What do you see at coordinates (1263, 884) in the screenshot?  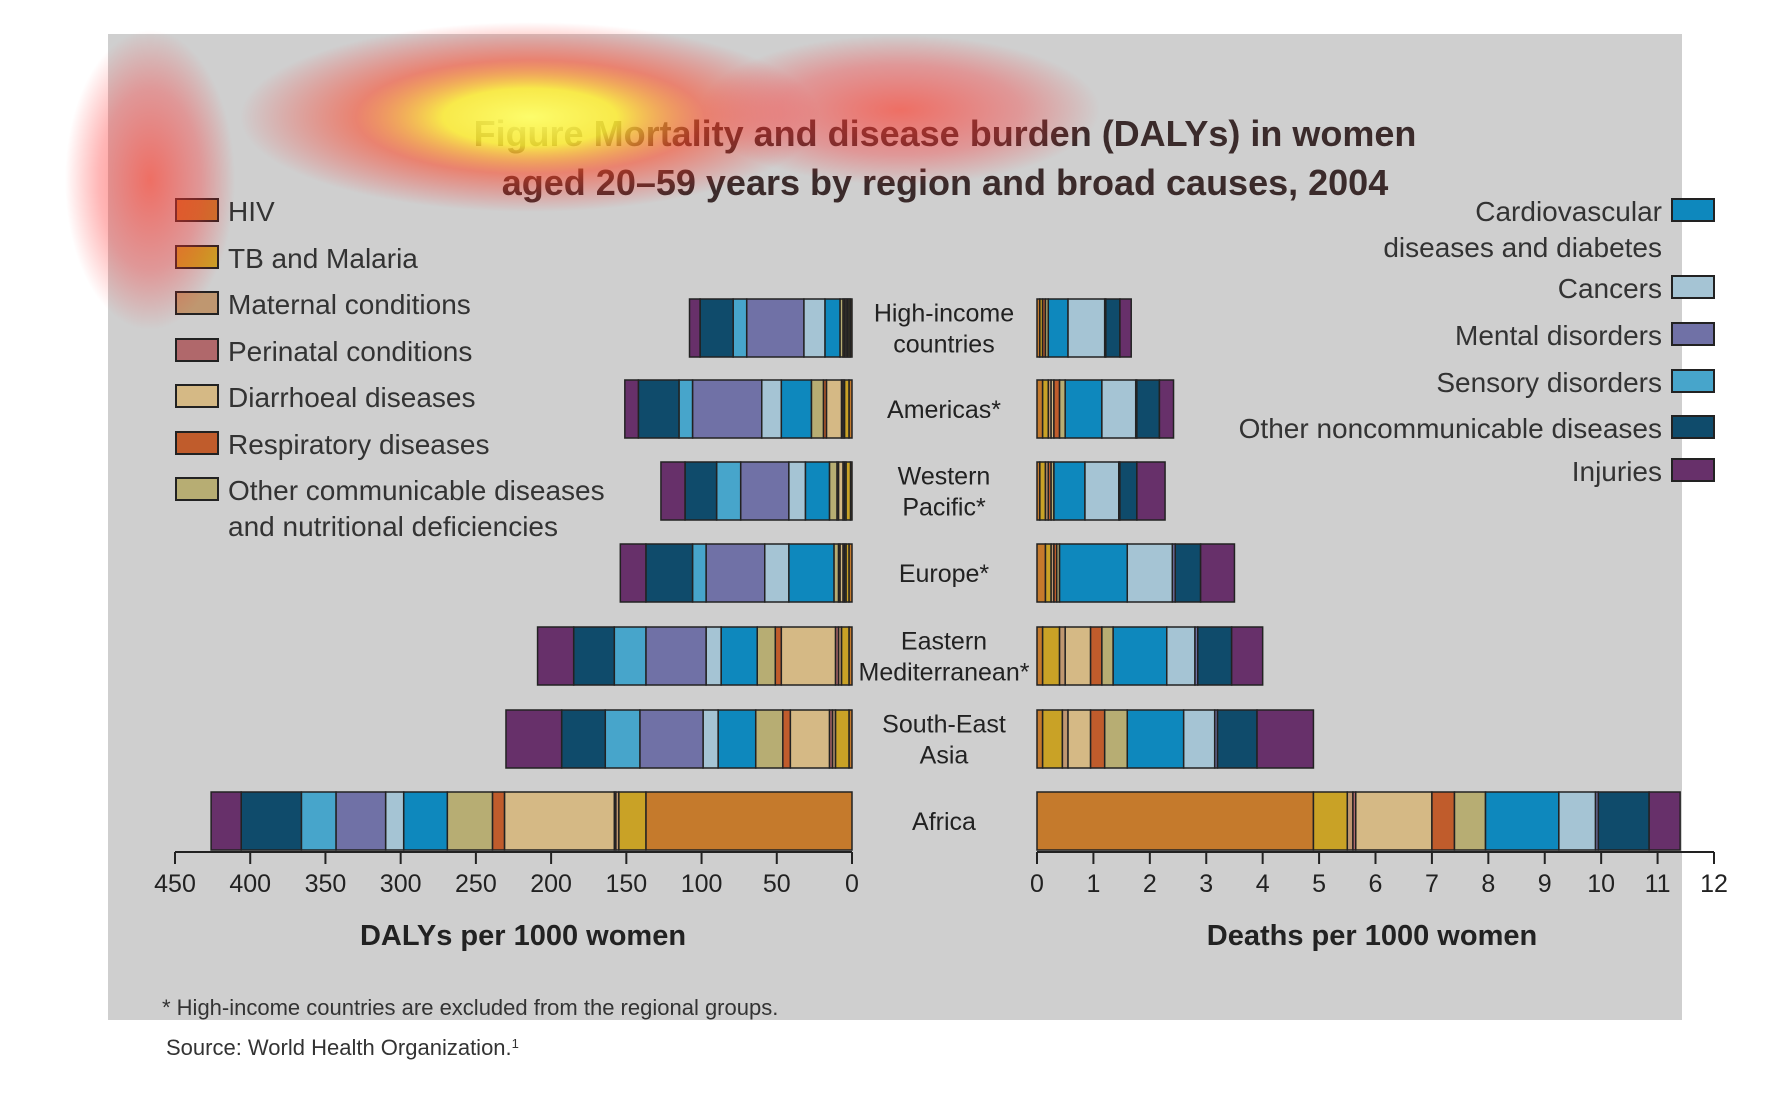 I see `deaths-tick-label-4: 4` at bounding box center [1263, 884].